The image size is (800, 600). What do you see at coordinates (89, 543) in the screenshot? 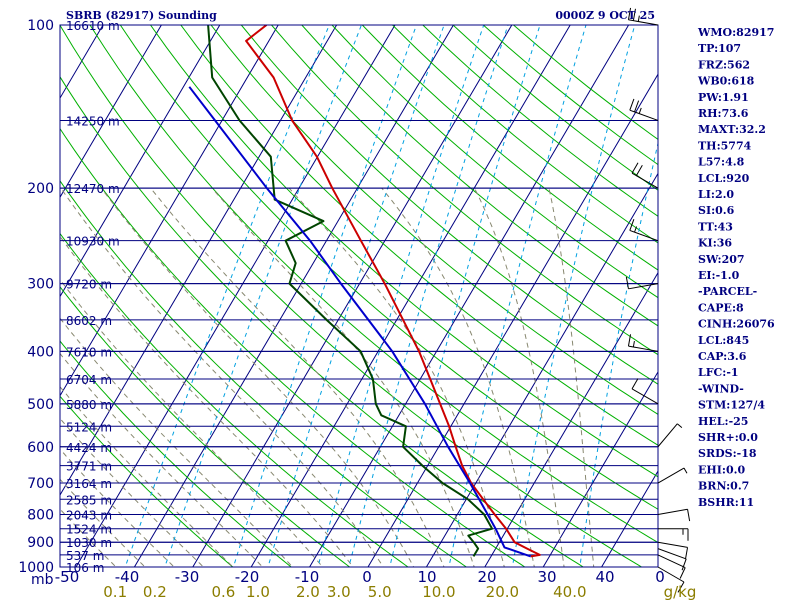
I see `height-tick-label: 1030 m` at bounding box center [89, 543].